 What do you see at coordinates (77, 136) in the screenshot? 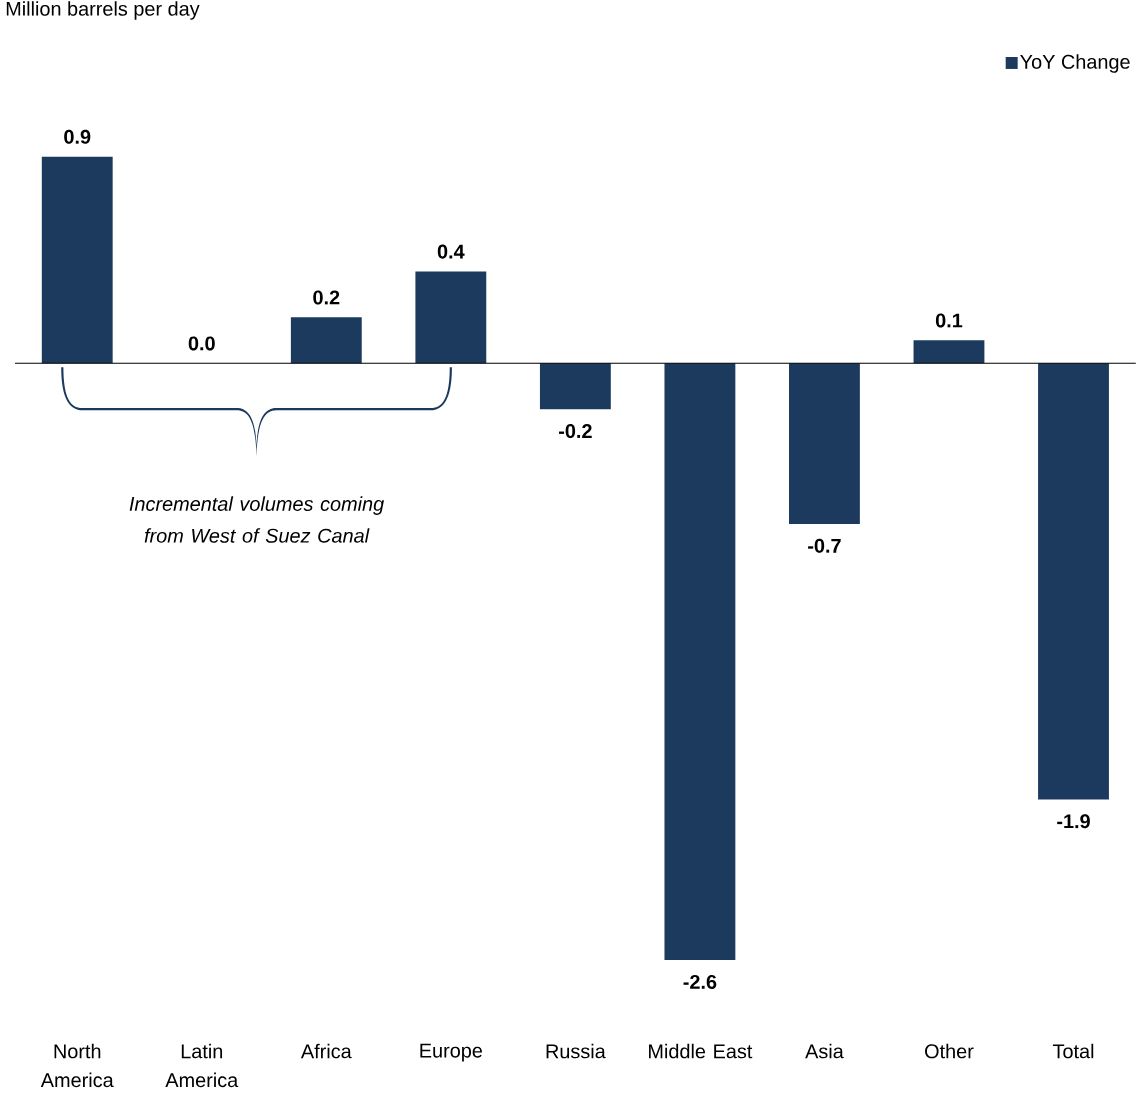
I see `data-label: 0.9` at bounding box center [77, 136].